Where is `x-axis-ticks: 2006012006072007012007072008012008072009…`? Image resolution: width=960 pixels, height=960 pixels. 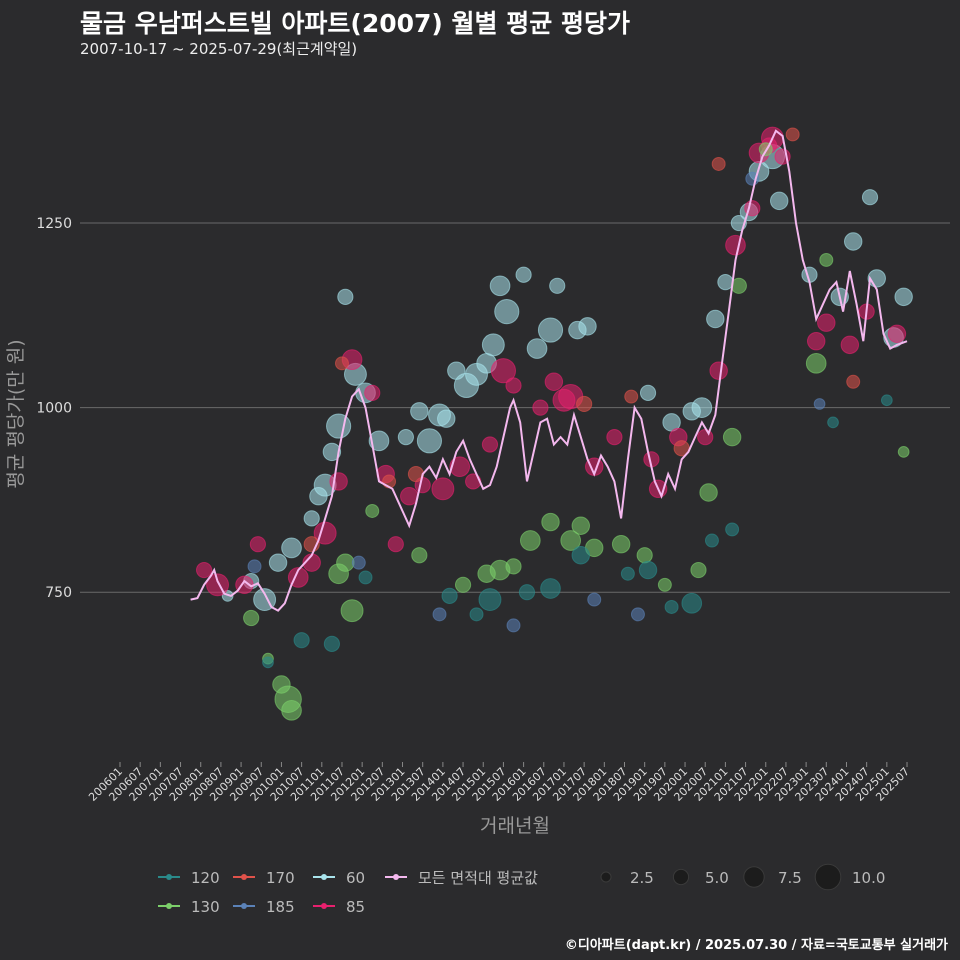
x-axis-ticks: 2006012006072007012007072008012008072009… is located at coordinates (499, 783).